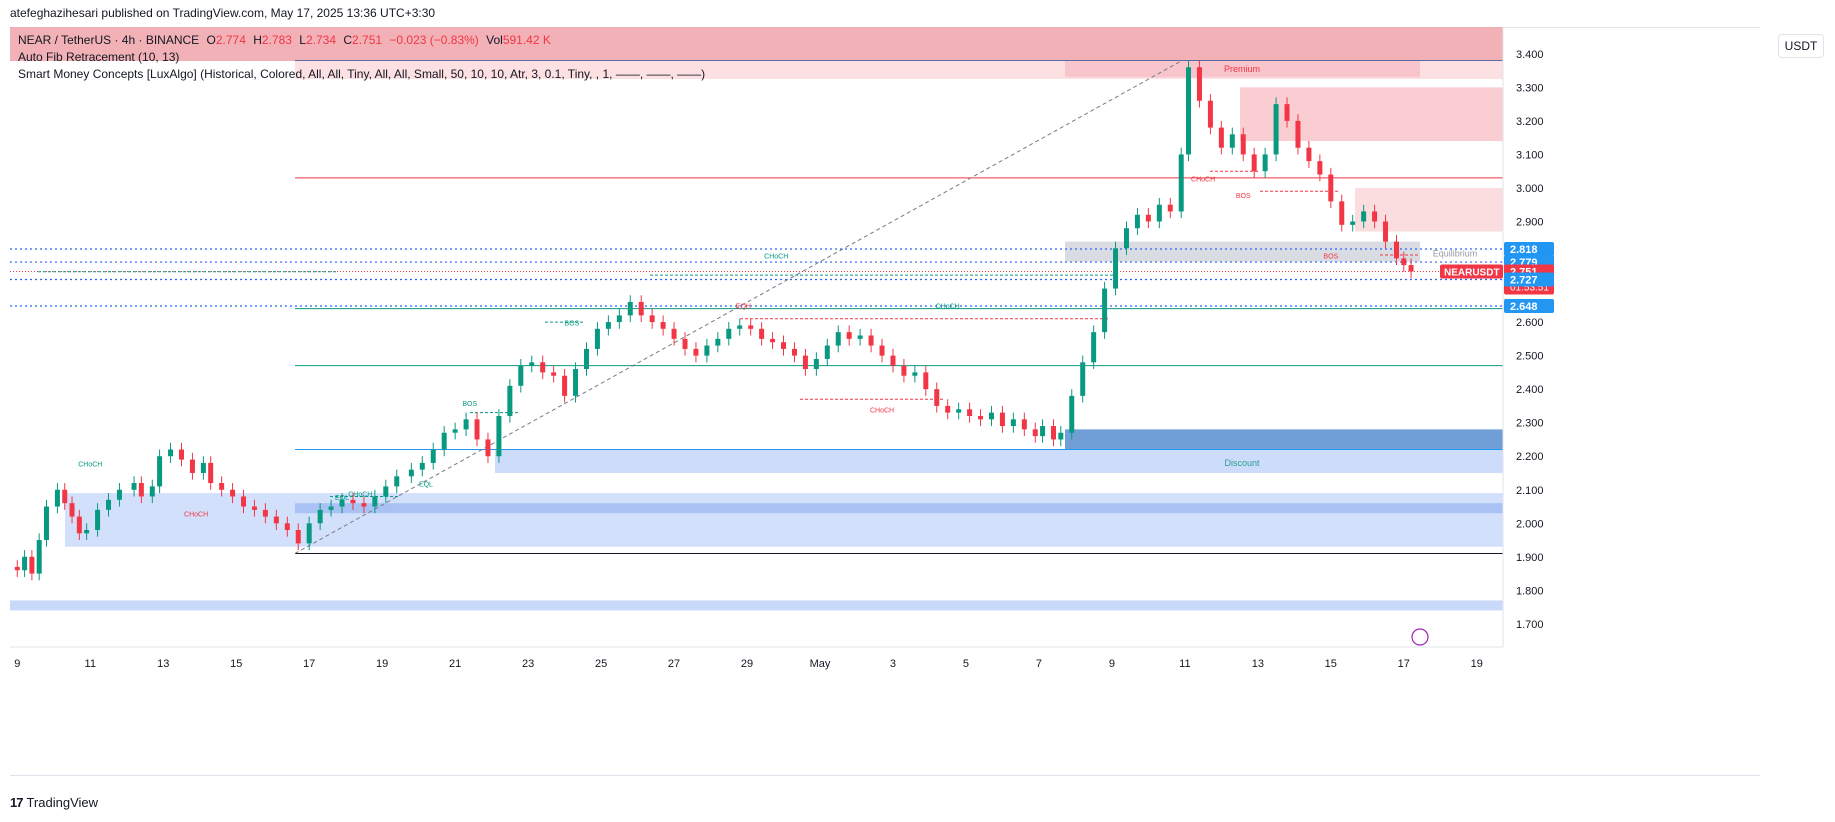 Image resolution: width=1835 pixels, height=822 pixels. Describe the element at coordinates (601, 664) in the screenshot. I see `time-tick: 25` at that location.